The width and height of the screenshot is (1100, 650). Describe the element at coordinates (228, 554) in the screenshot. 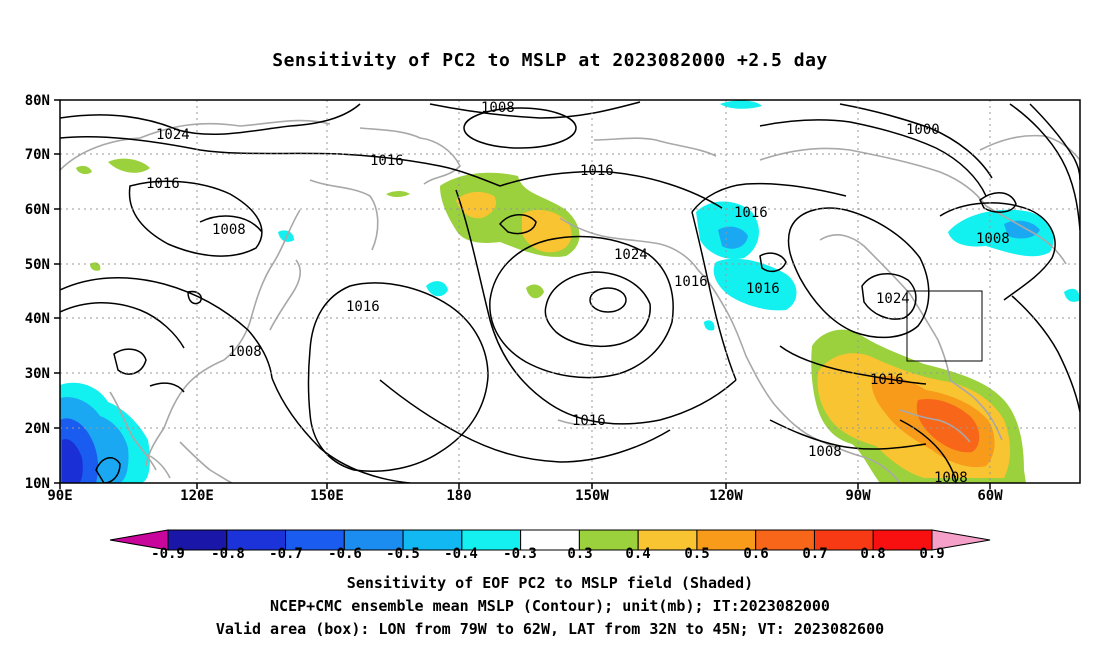

I see `colorbar-label: -0.8` at that location.